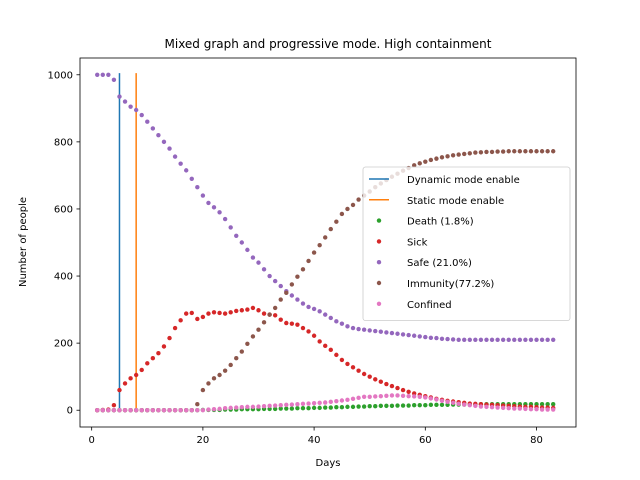 The height and width of the screenshot is (480, 640). What do you see at coordinates (425, 440) in the screenshot?
I see `x-tick-label-3: 60` at bounding box center [425, 440].